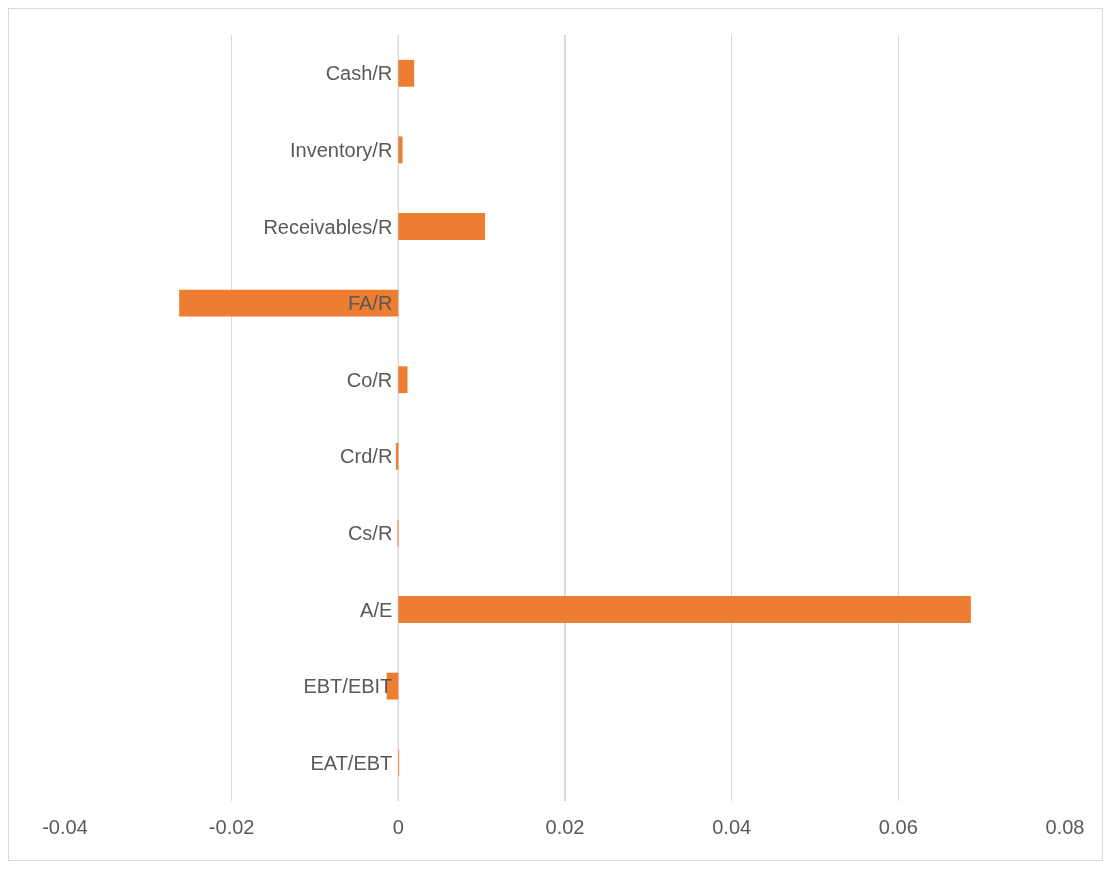  What do you see at coordinates (231, 827) in the screenshot?
I see `x-tick-label: -0.02` at bounding box center [231, 827].